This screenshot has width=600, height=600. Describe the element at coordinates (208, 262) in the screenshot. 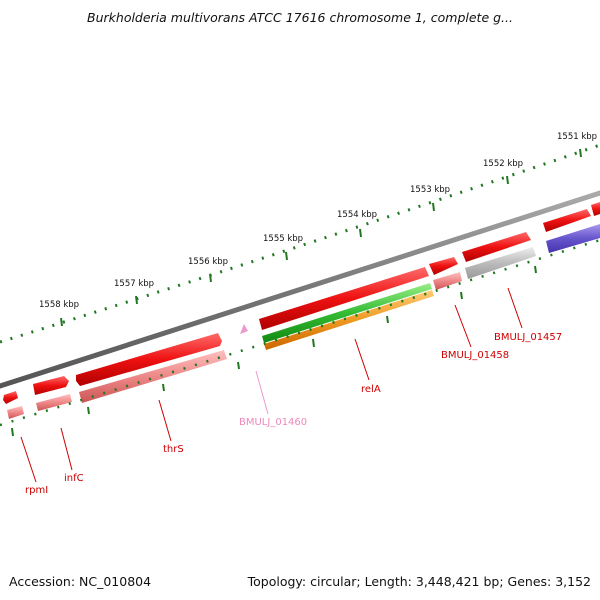

I see `scale-label-1556: 1556 kbp` at that location.